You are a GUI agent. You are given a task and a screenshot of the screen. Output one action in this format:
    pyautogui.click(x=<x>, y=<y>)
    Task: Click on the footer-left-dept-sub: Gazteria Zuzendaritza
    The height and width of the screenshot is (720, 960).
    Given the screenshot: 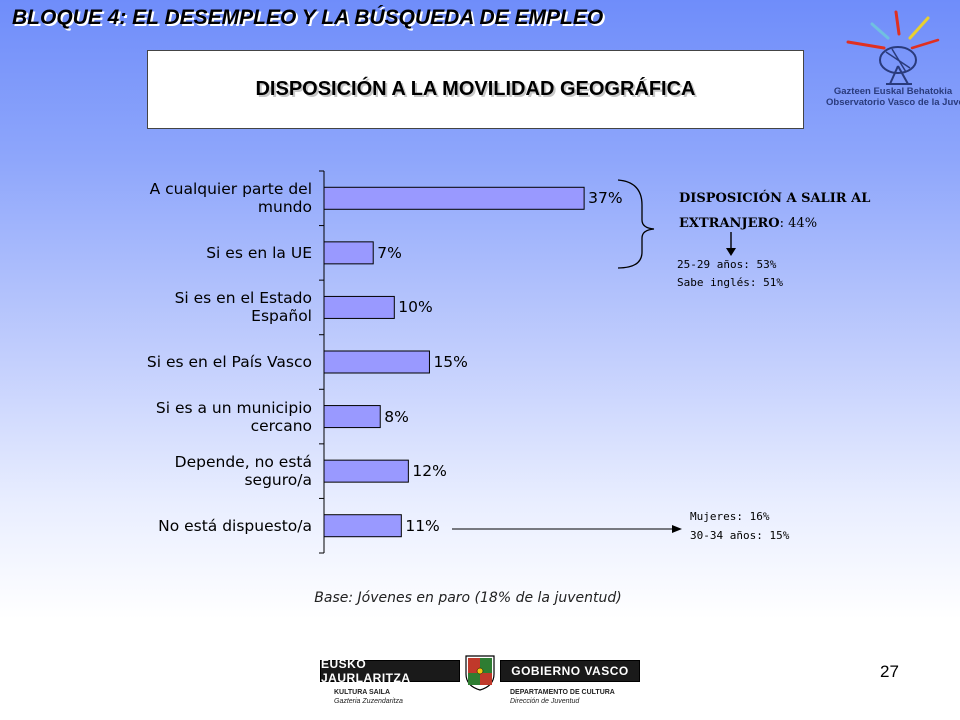 What is the action you would take?
    pyautogui.click(x=368, y=701)
    